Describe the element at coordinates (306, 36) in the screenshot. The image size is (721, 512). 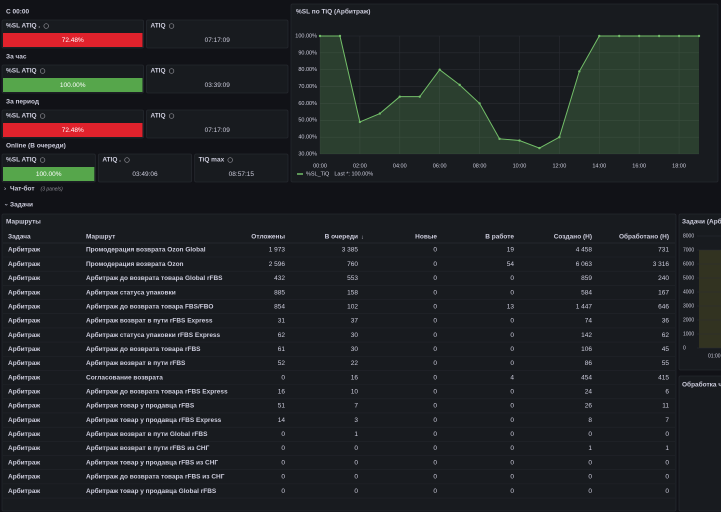
I see `y-tick-label: 100.00%` at that location.